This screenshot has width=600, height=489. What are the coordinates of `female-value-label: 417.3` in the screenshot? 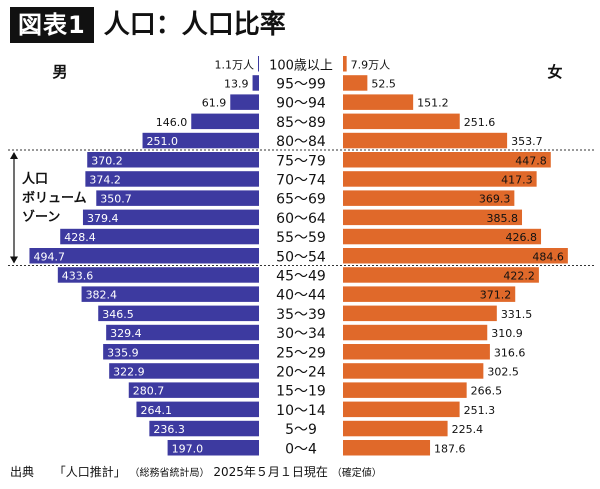 It's located at (517, 179).